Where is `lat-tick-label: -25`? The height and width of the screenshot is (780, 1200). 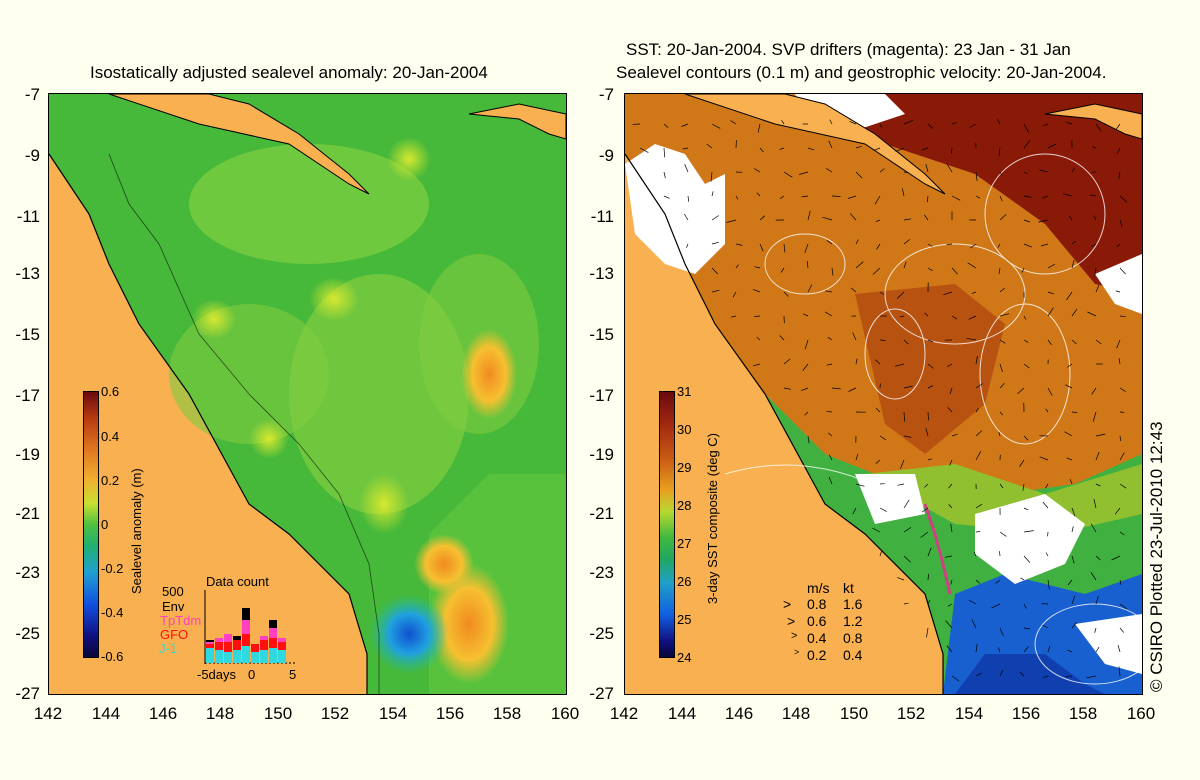
lat-tick-label: -25 is located at coordinates (601, 633).